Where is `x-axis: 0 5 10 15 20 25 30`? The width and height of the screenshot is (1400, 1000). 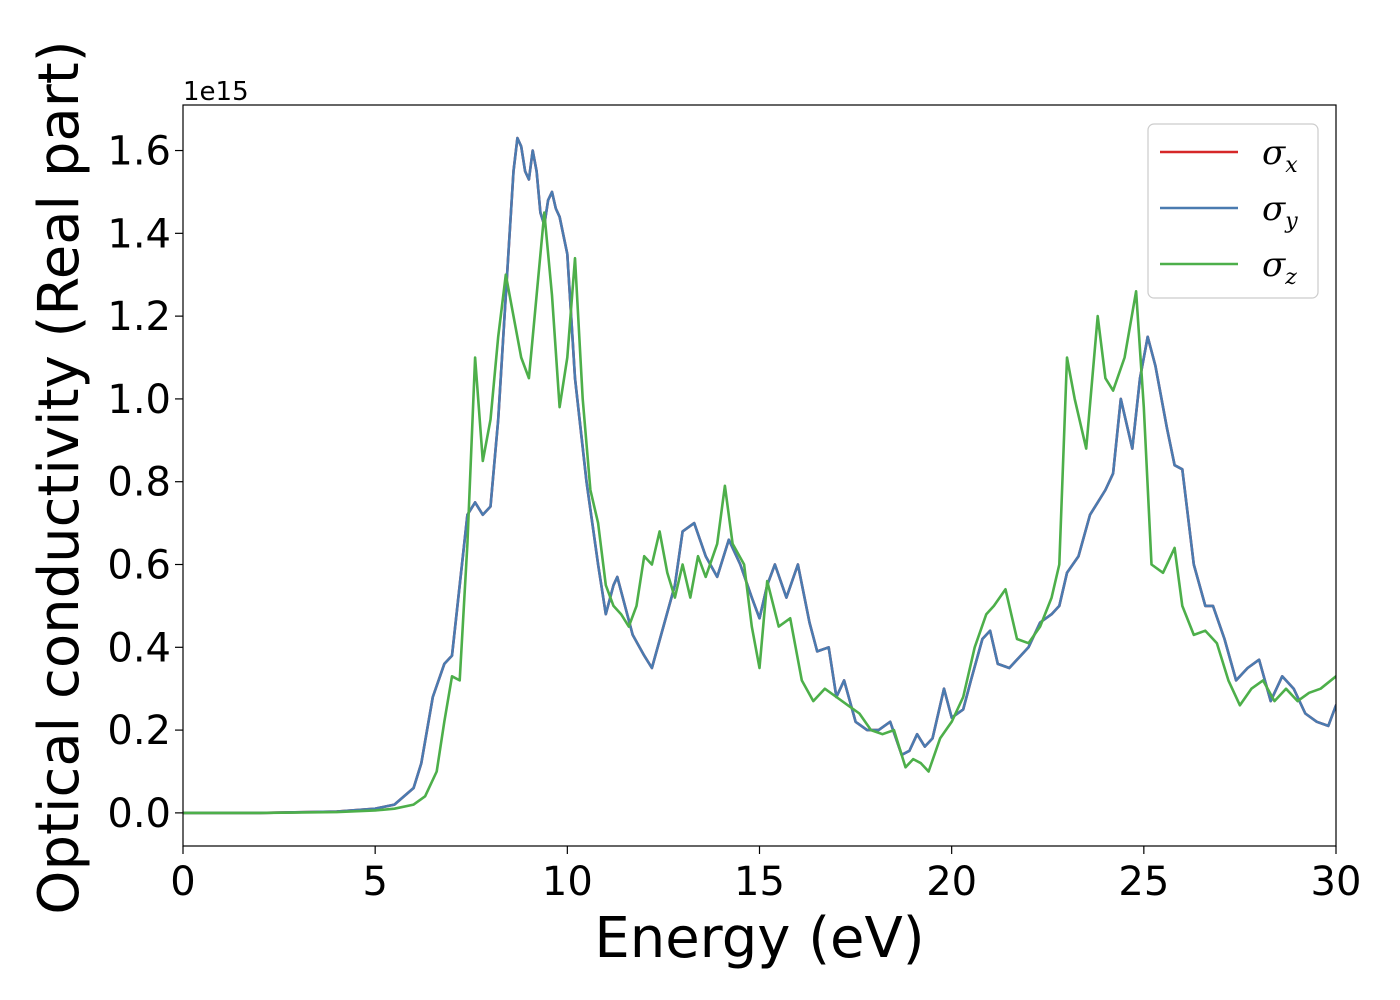 x-axis: 0 5 10 15 20 25 30 is located at coordinates (765, 875).